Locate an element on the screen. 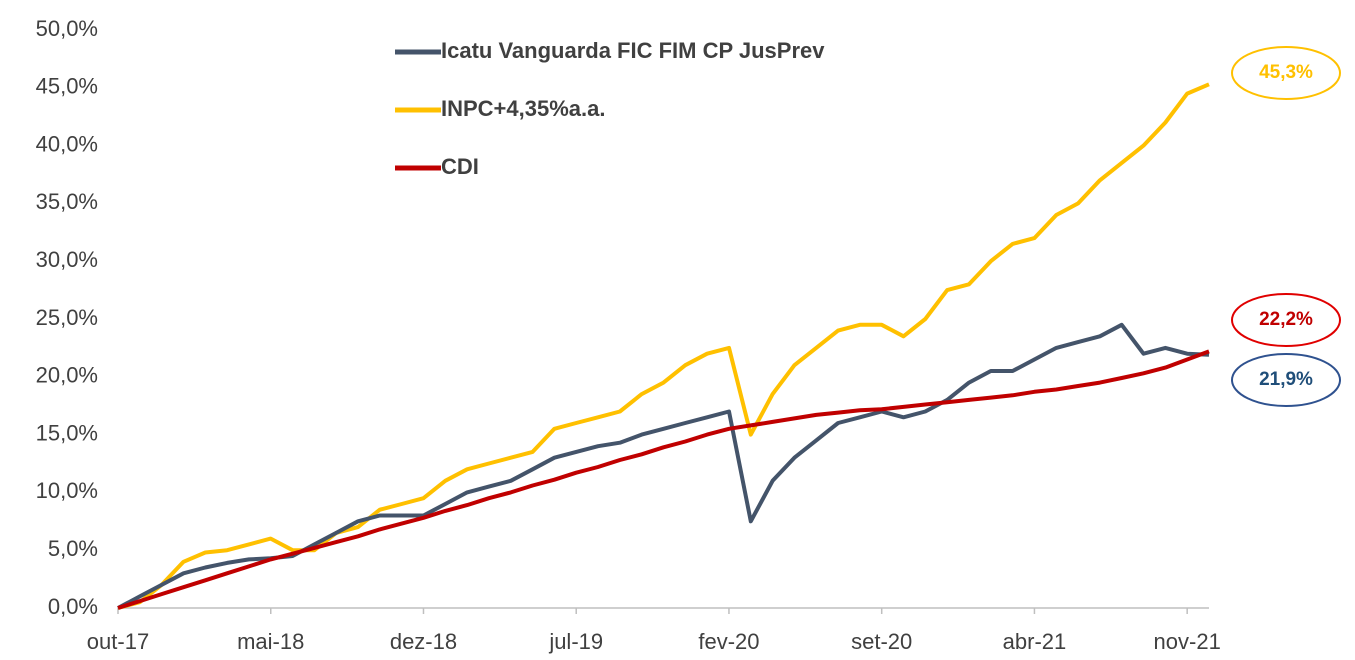 This screenshot has height=660, width=1355. x-tick-label: set-20 is located at coordinates (881, 641).